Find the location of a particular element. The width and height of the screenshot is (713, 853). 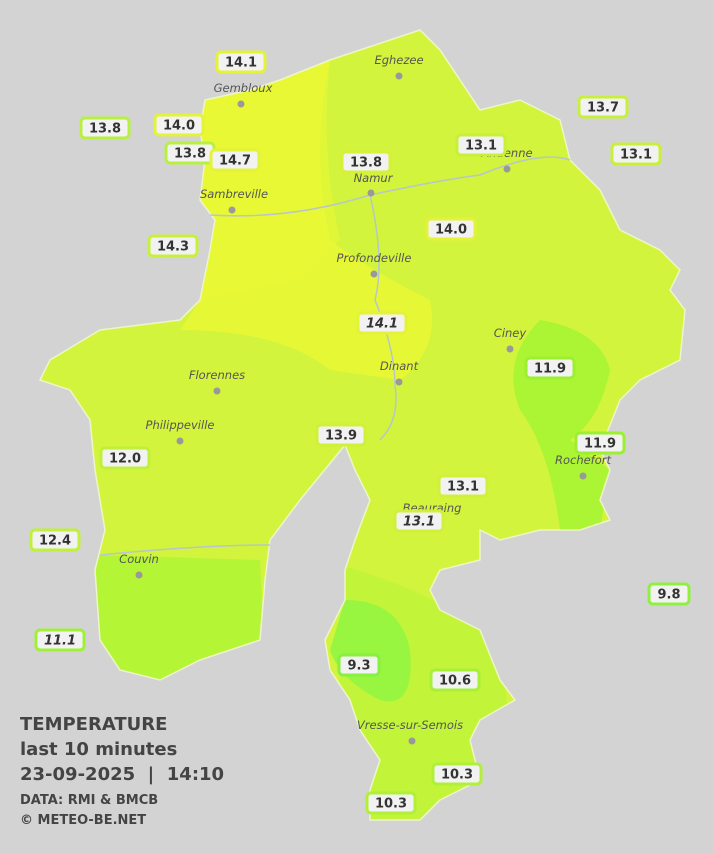

city-label: Eghezee is located at coordinates (398, 60).